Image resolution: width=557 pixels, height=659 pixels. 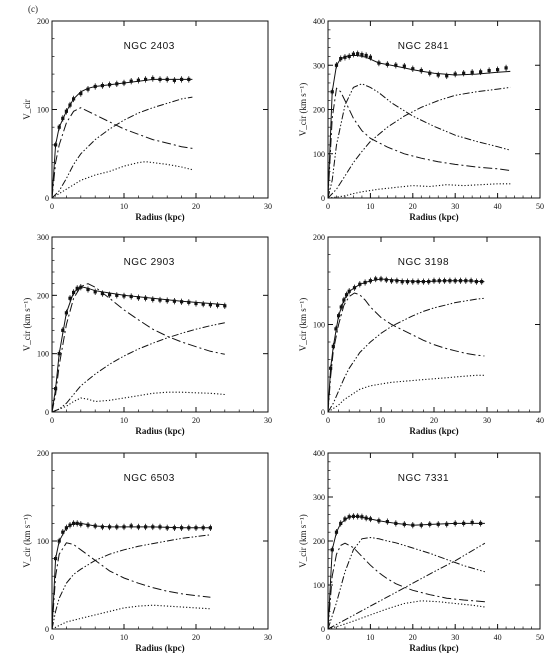 I want to click on panel-title: NGC 7331, so click(x=423, y=478).